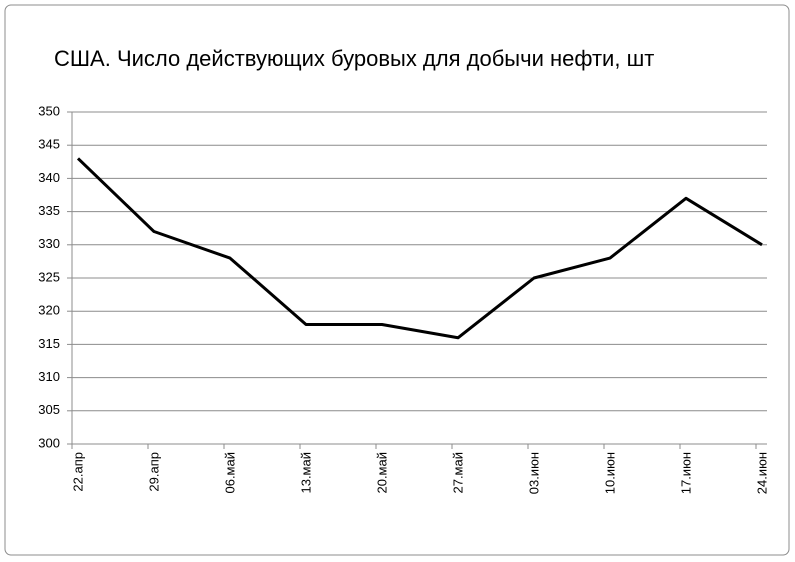 This screenshot has height=562, width=795. Describe the element at coordinates (49, 144) in the screenshot. I see `y-tick-label: 345` at that location.